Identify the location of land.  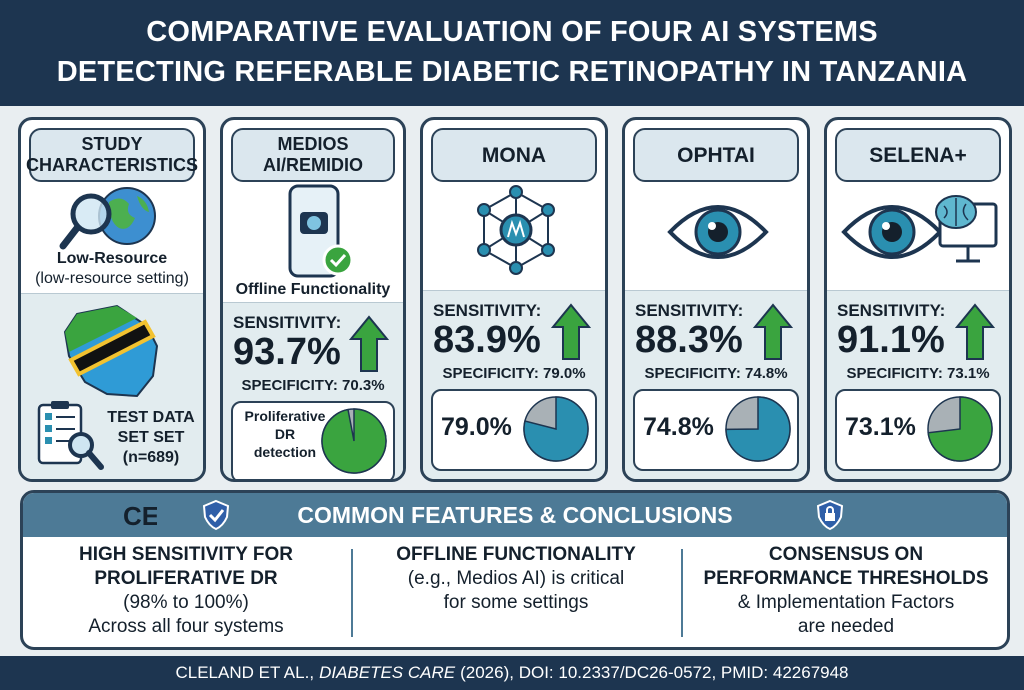
(129, 212).